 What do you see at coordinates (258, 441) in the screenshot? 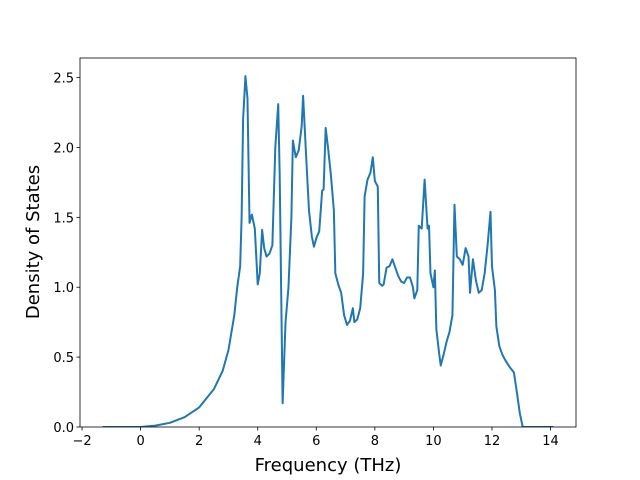
I see `x-tick-label: 4` at bounding box center [258, 441].